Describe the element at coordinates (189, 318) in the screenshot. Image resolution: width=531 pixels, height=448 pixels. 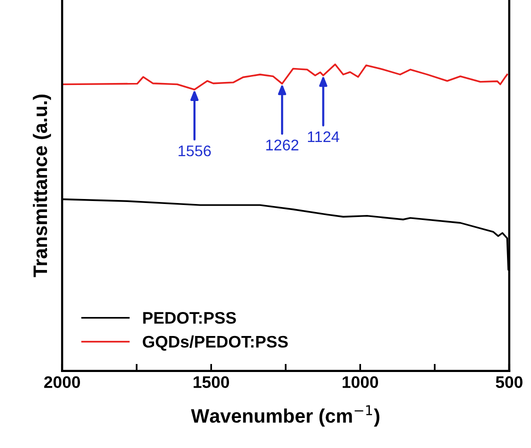
I see `legend-label: PEDOT:PSS` at that location.